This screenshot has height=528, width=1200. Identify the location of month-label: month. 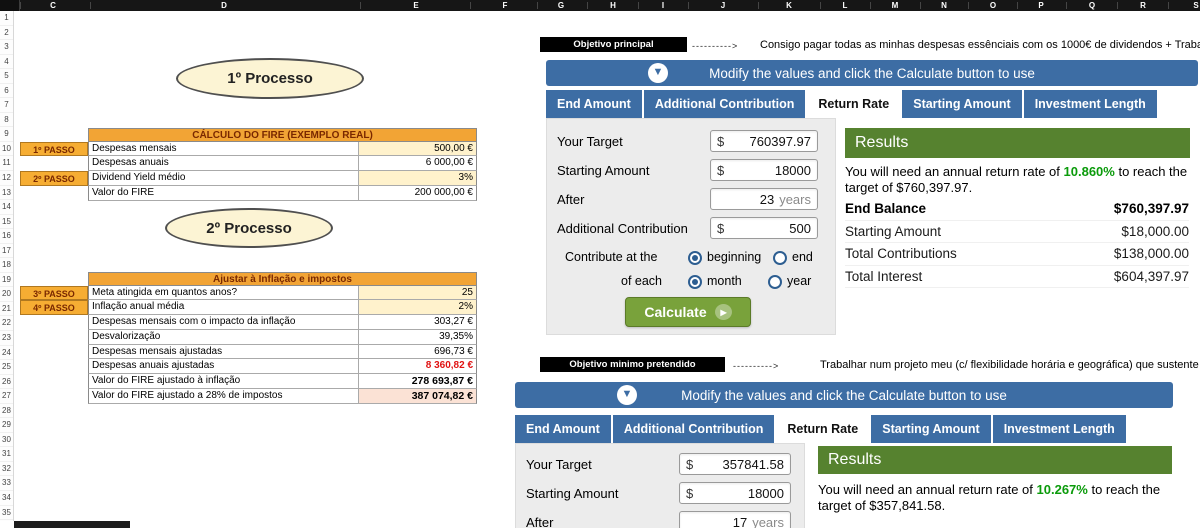
(724, 281).